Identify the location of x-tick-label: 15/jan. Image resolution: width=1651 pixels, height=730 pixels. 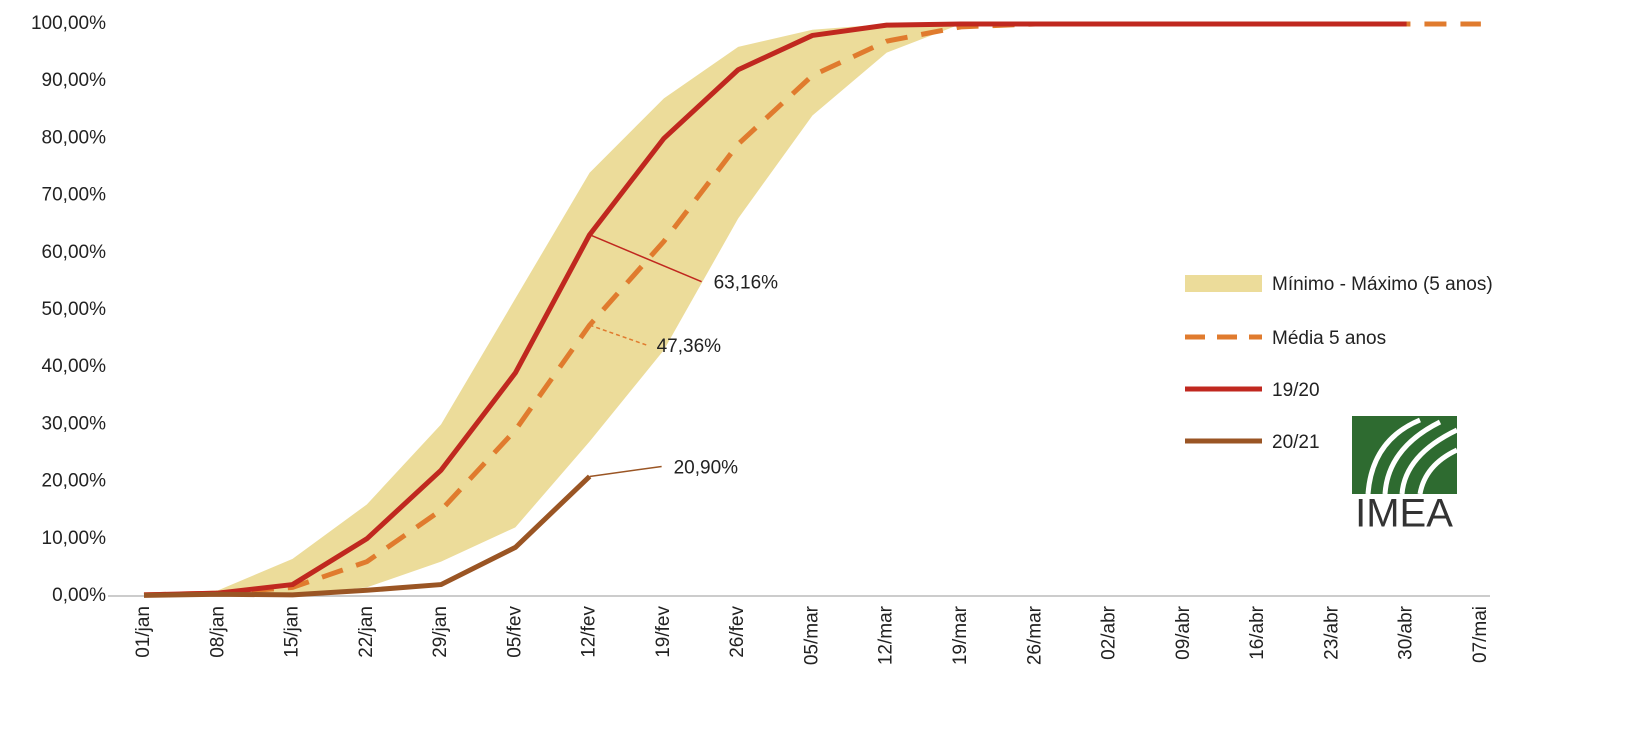
(292, 632).